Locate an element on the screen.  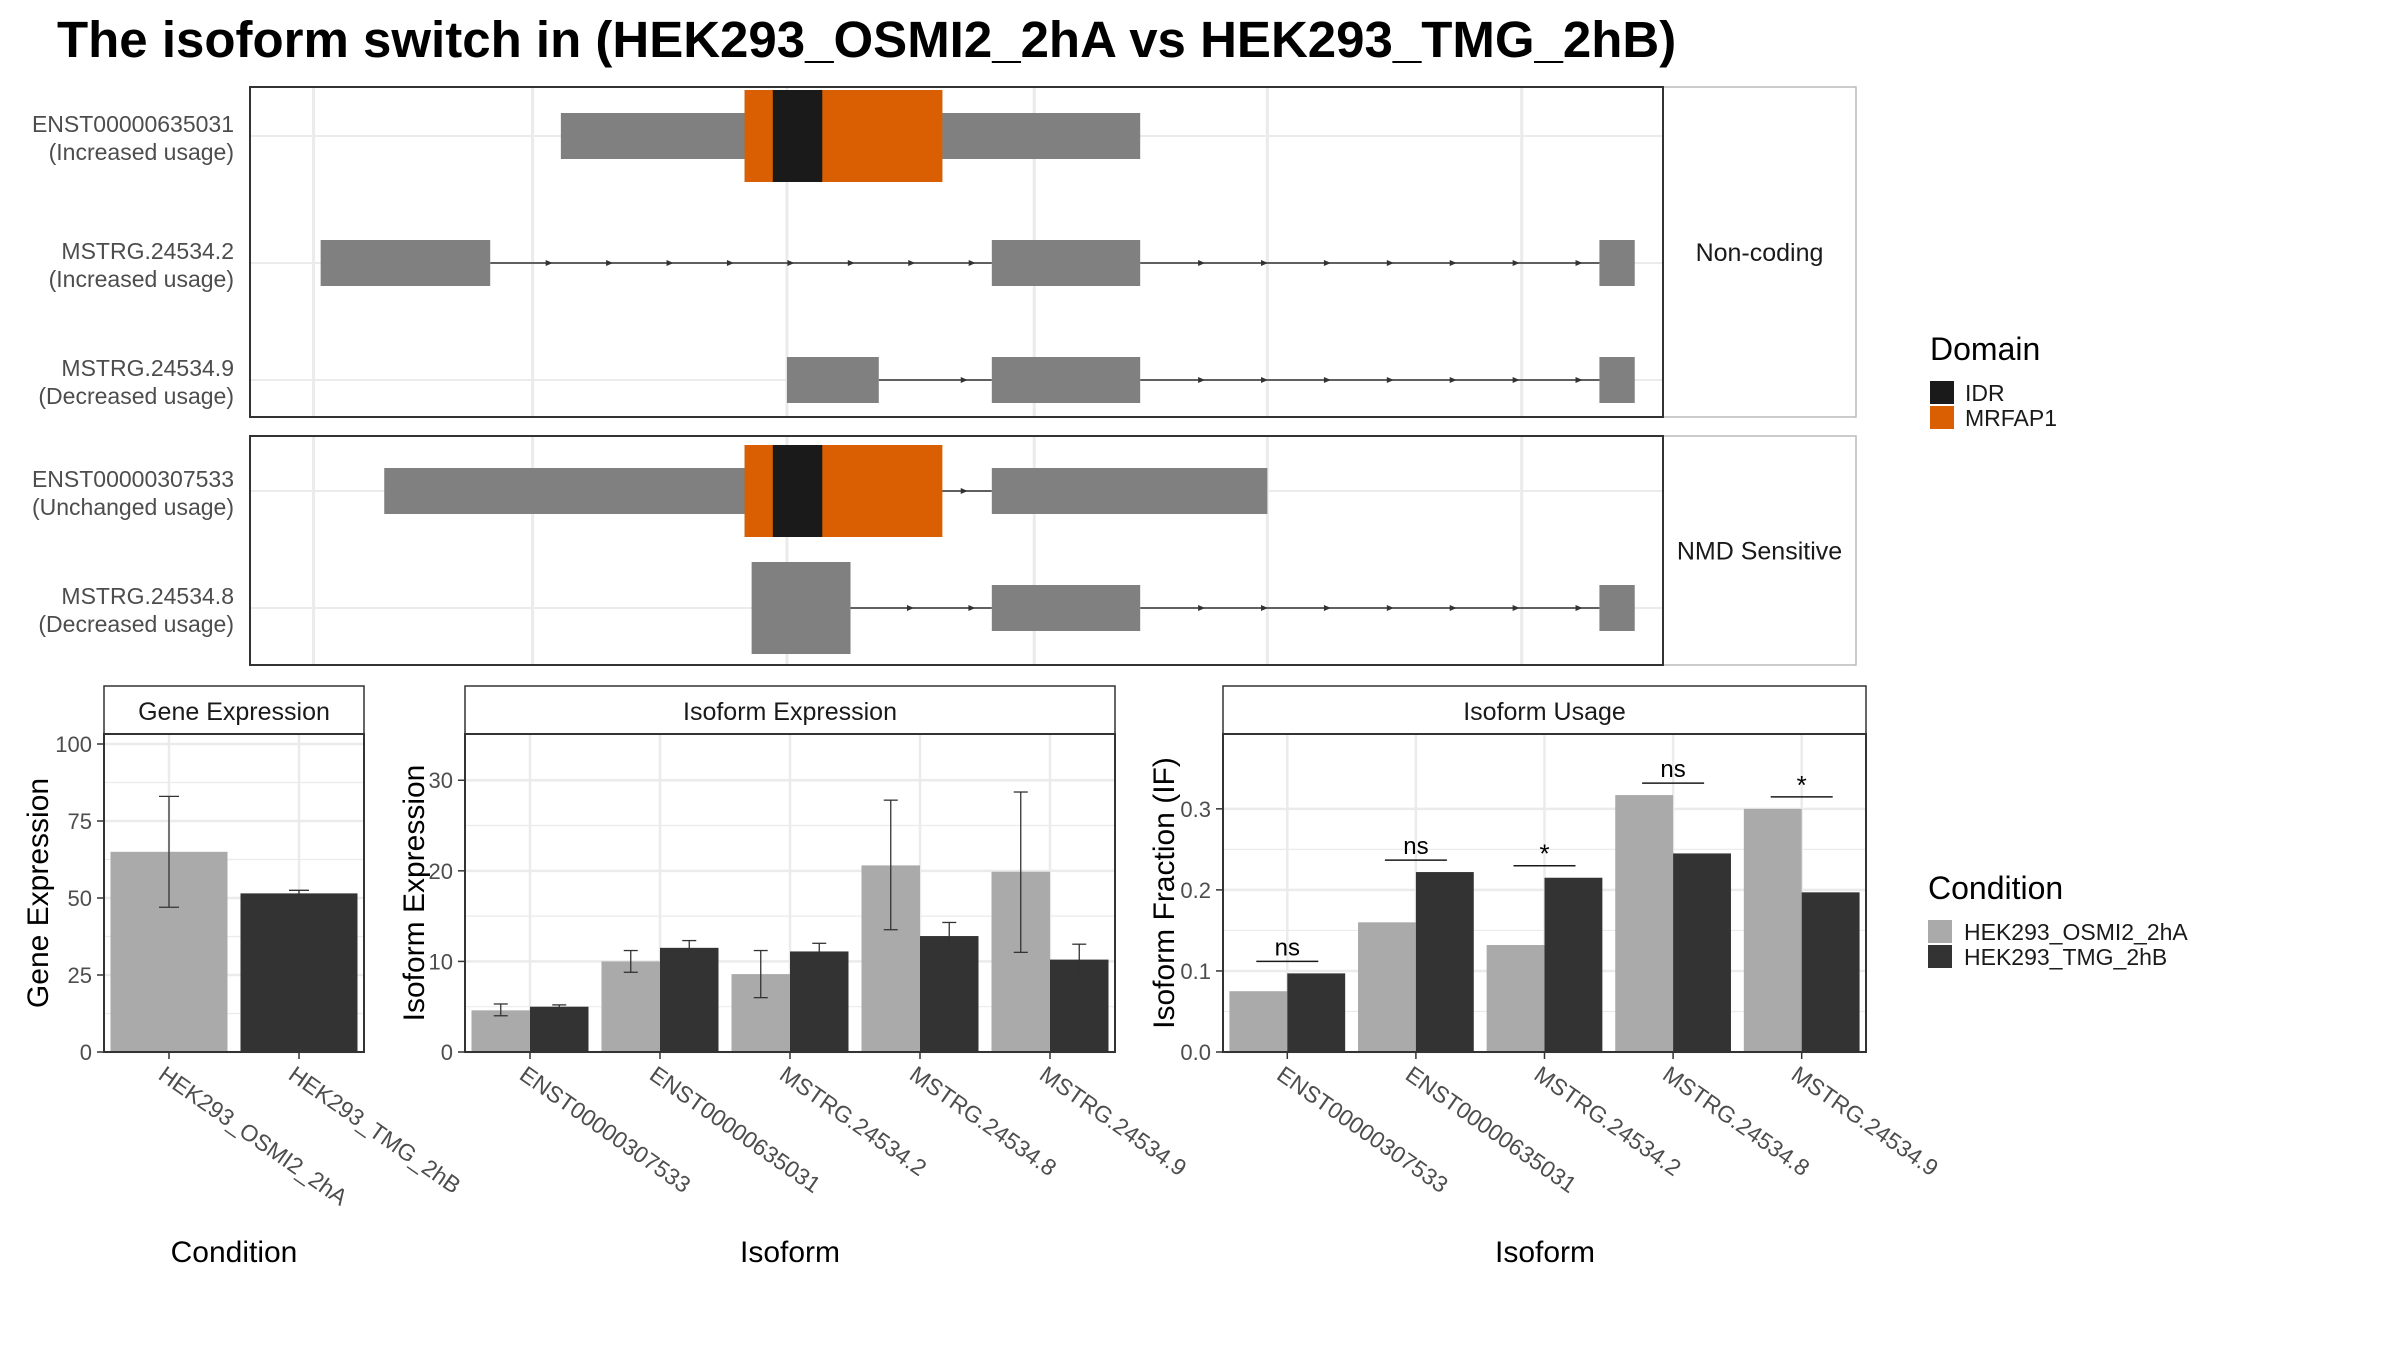
domain-legend-label: IDR is located at coordinates (1985, 393).